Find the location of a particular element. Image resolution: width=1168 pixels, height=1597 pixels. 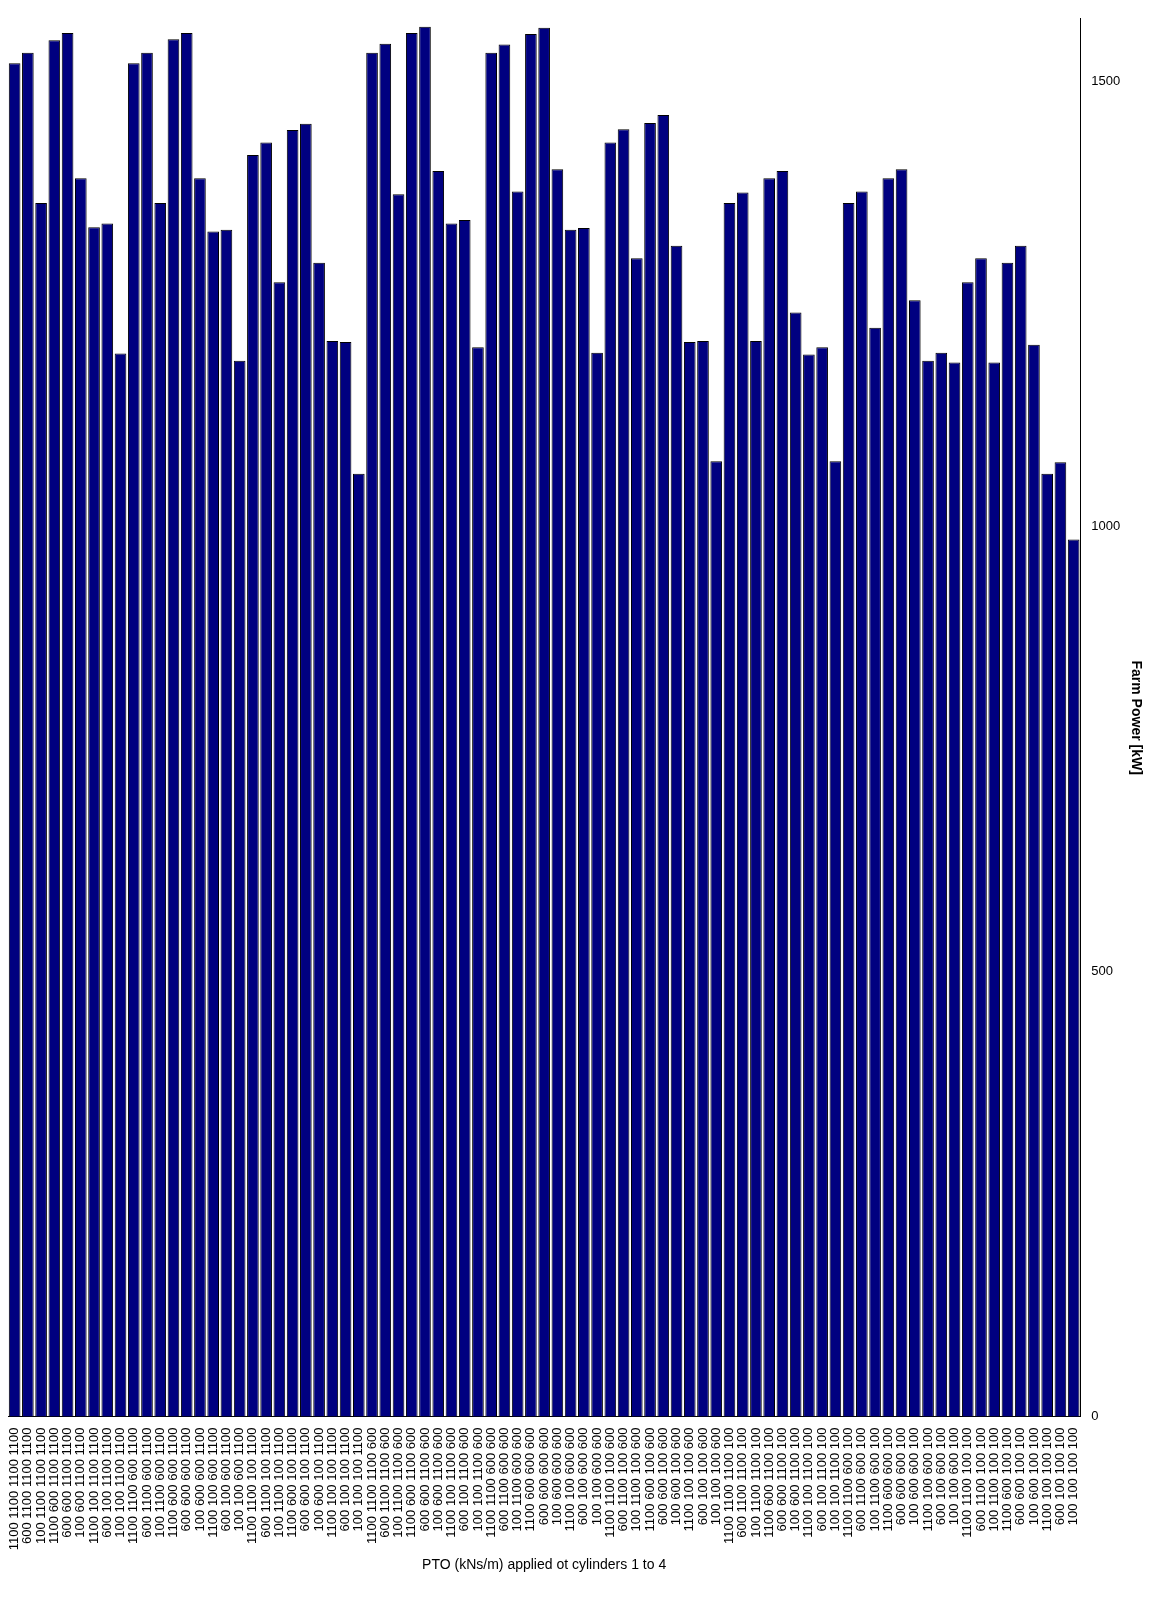

x-tick-label: 600 600 1100 1100 is located at coordinates (67, 1482).